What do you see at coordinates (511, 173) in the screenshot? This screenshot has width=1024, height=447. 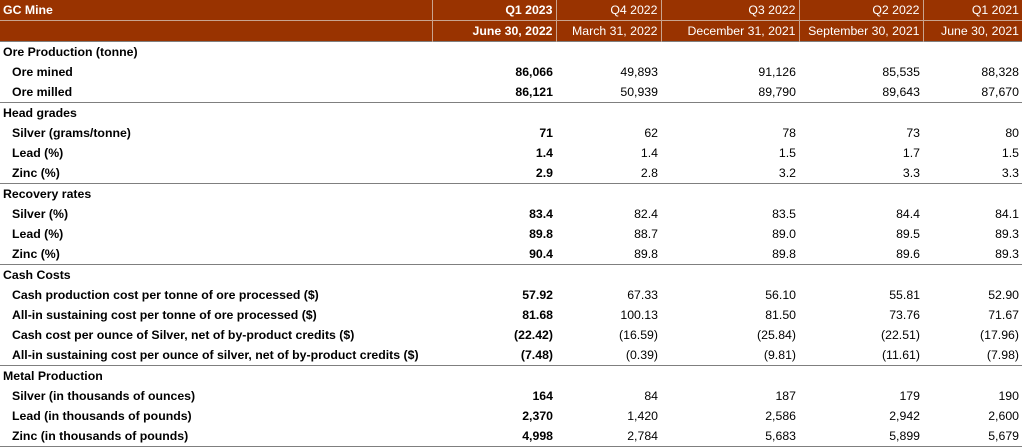 I see `table-row: Zinc (%) 2.9 2.8 3.2 3.3 3.3` at bounding box center [511, 173].